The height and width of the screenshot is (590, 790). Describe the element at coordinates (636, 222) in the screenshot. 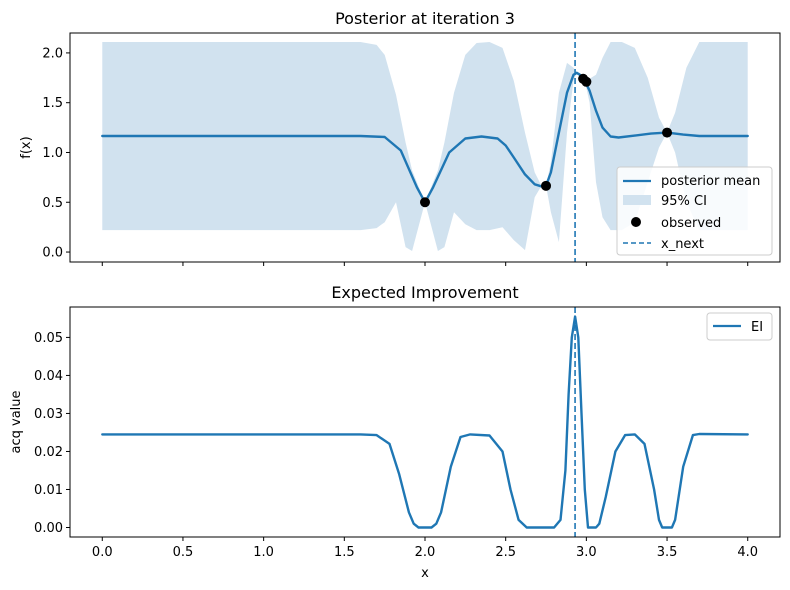

I see `legend-observed-swatch` at that location.